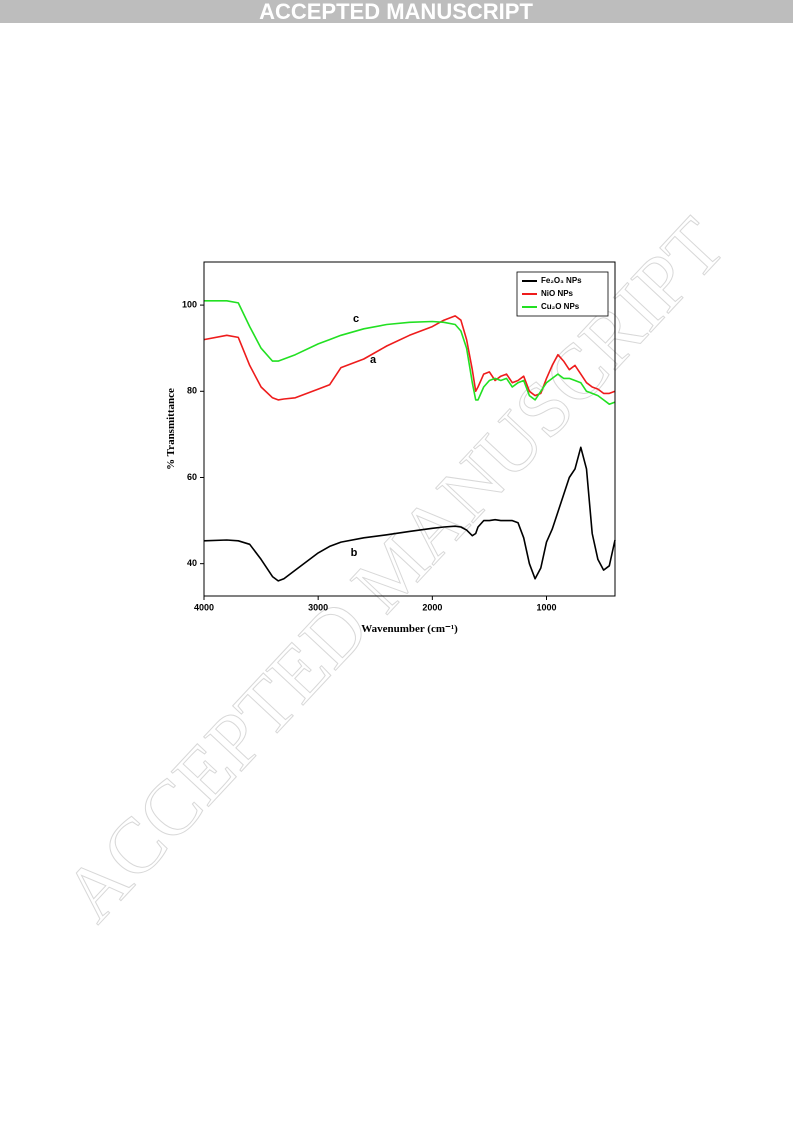 This screenshot has width=793, height=1121. Describe the element at coordinates (557, 293) in the screenshot. I see `legend-label: NiO NPs` at that location.